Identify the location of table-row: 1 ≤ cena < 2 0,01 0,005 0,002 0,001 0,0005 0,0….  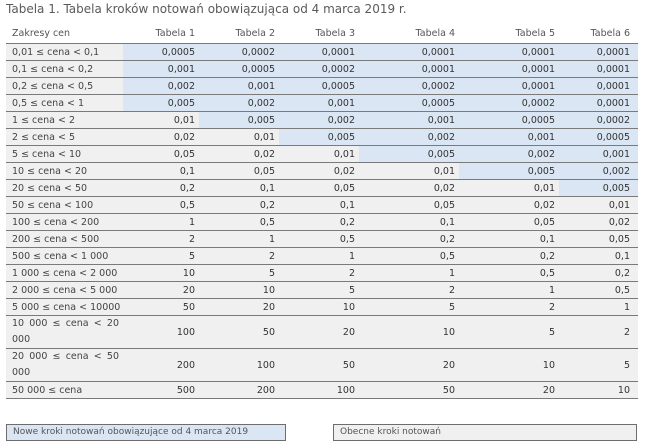
(322, 120).